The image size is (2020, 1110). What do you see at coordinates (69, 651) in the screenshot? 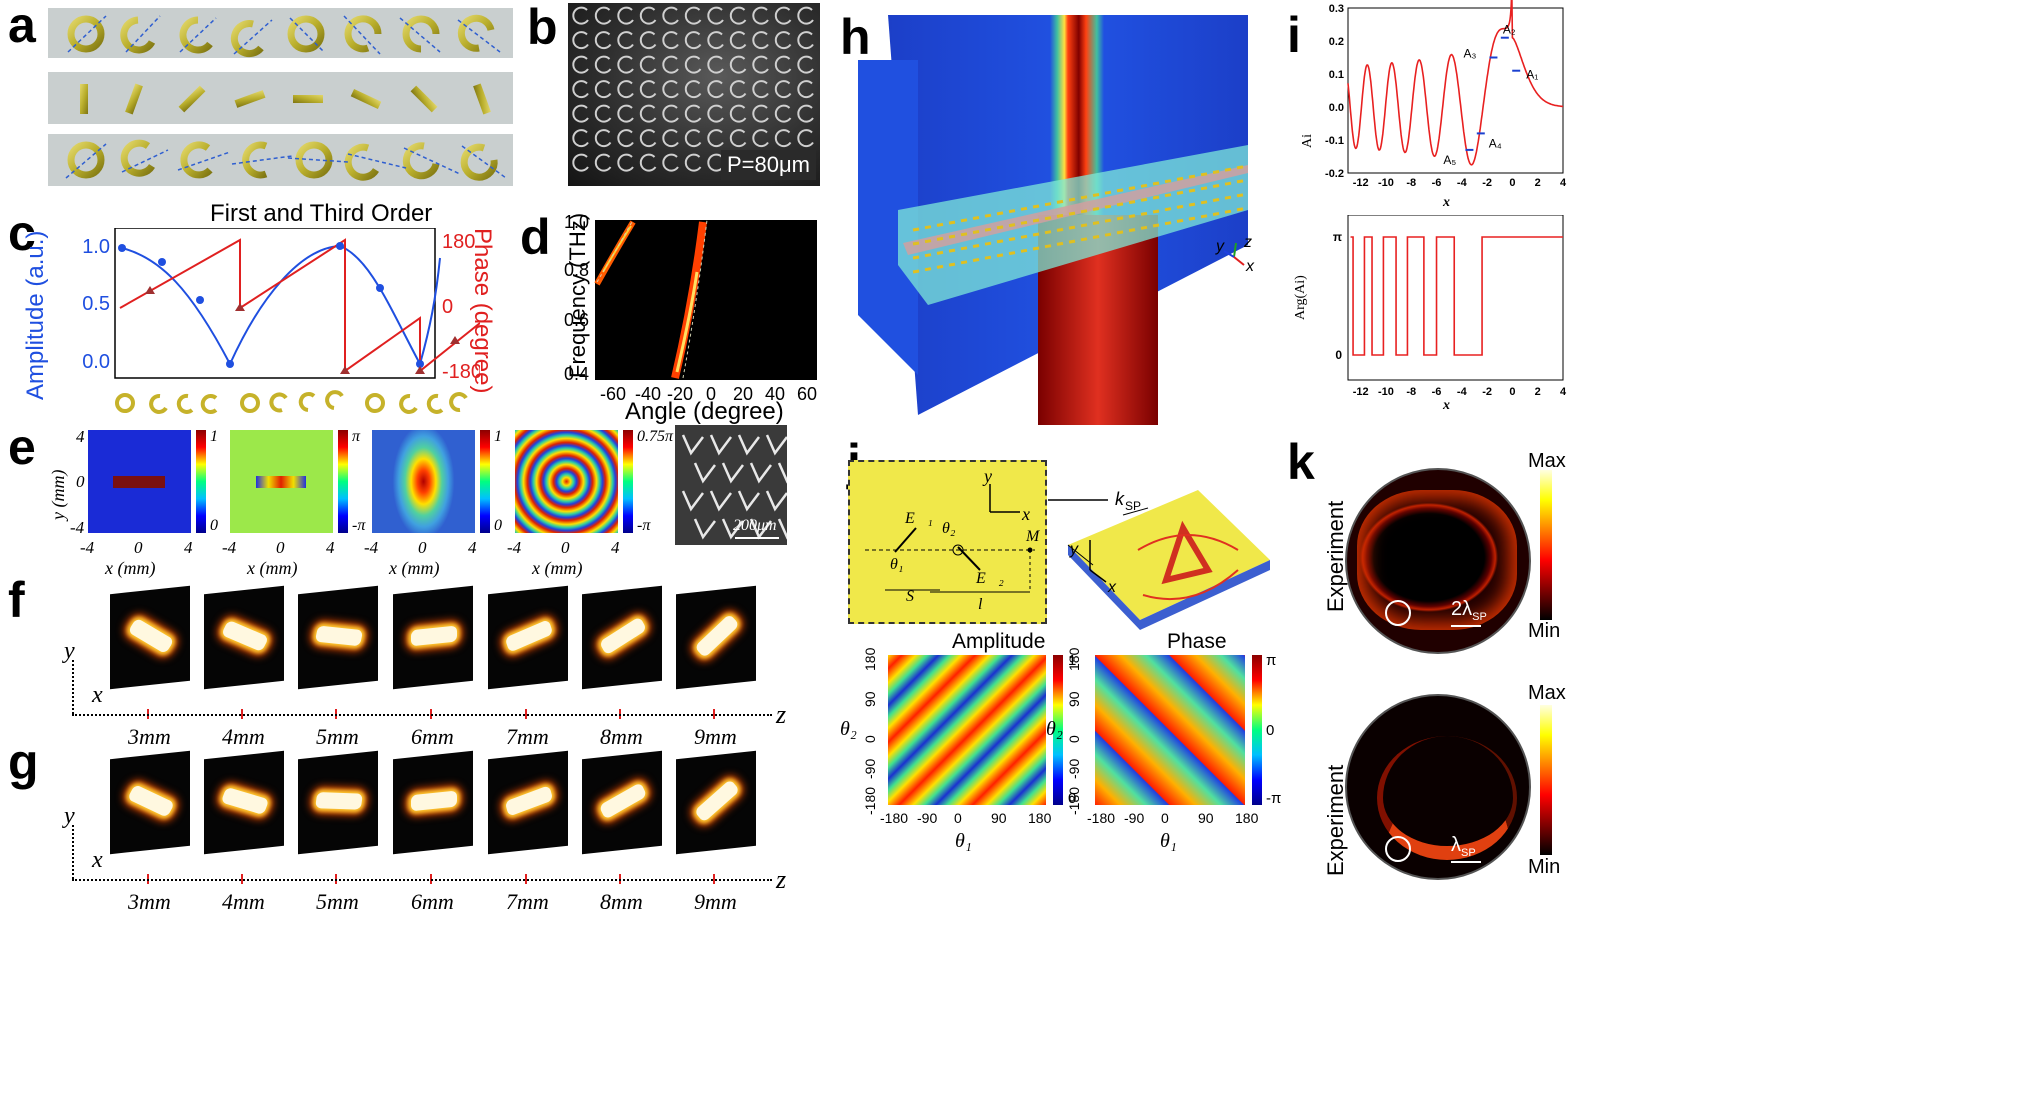
I see `axis-y-label: y` at bounding box center [69, 651].